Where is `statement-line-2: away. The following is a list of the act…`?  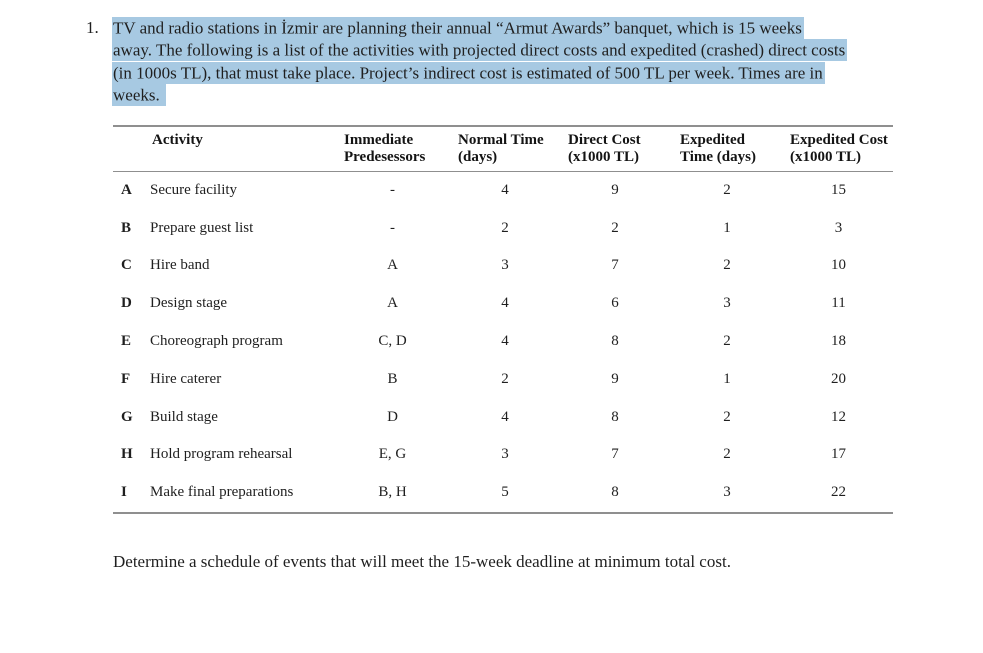 statement-line-2: away. The following is a list of the act… is located at coordinates (480, 51).